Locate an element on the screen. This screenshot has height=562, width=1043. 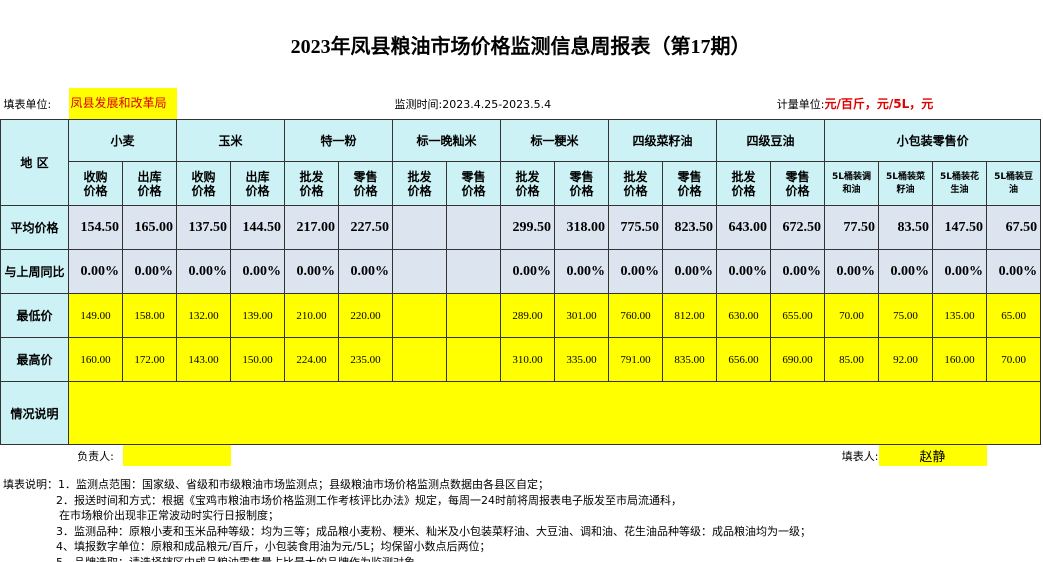
value-cell: 137.50 is located at coordinates (203, 227).